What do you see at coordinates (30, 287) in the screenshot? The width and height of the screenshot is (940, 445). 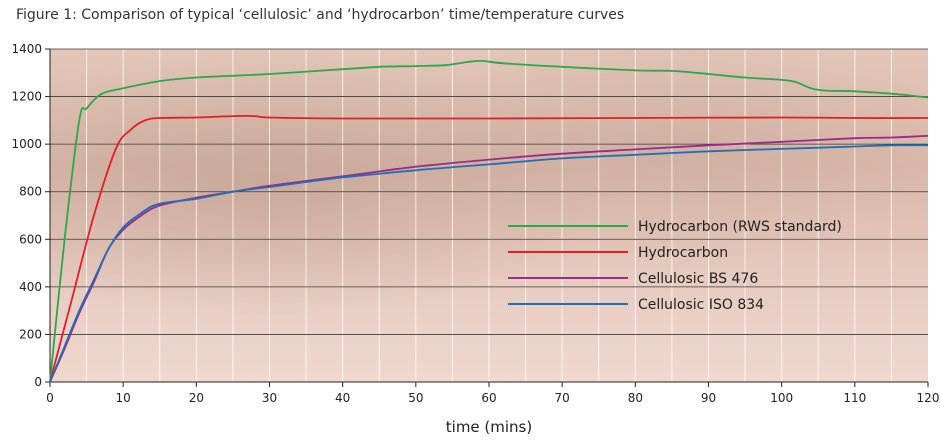 I see `y-tick-label: 400` at bounding box center [30, 287].